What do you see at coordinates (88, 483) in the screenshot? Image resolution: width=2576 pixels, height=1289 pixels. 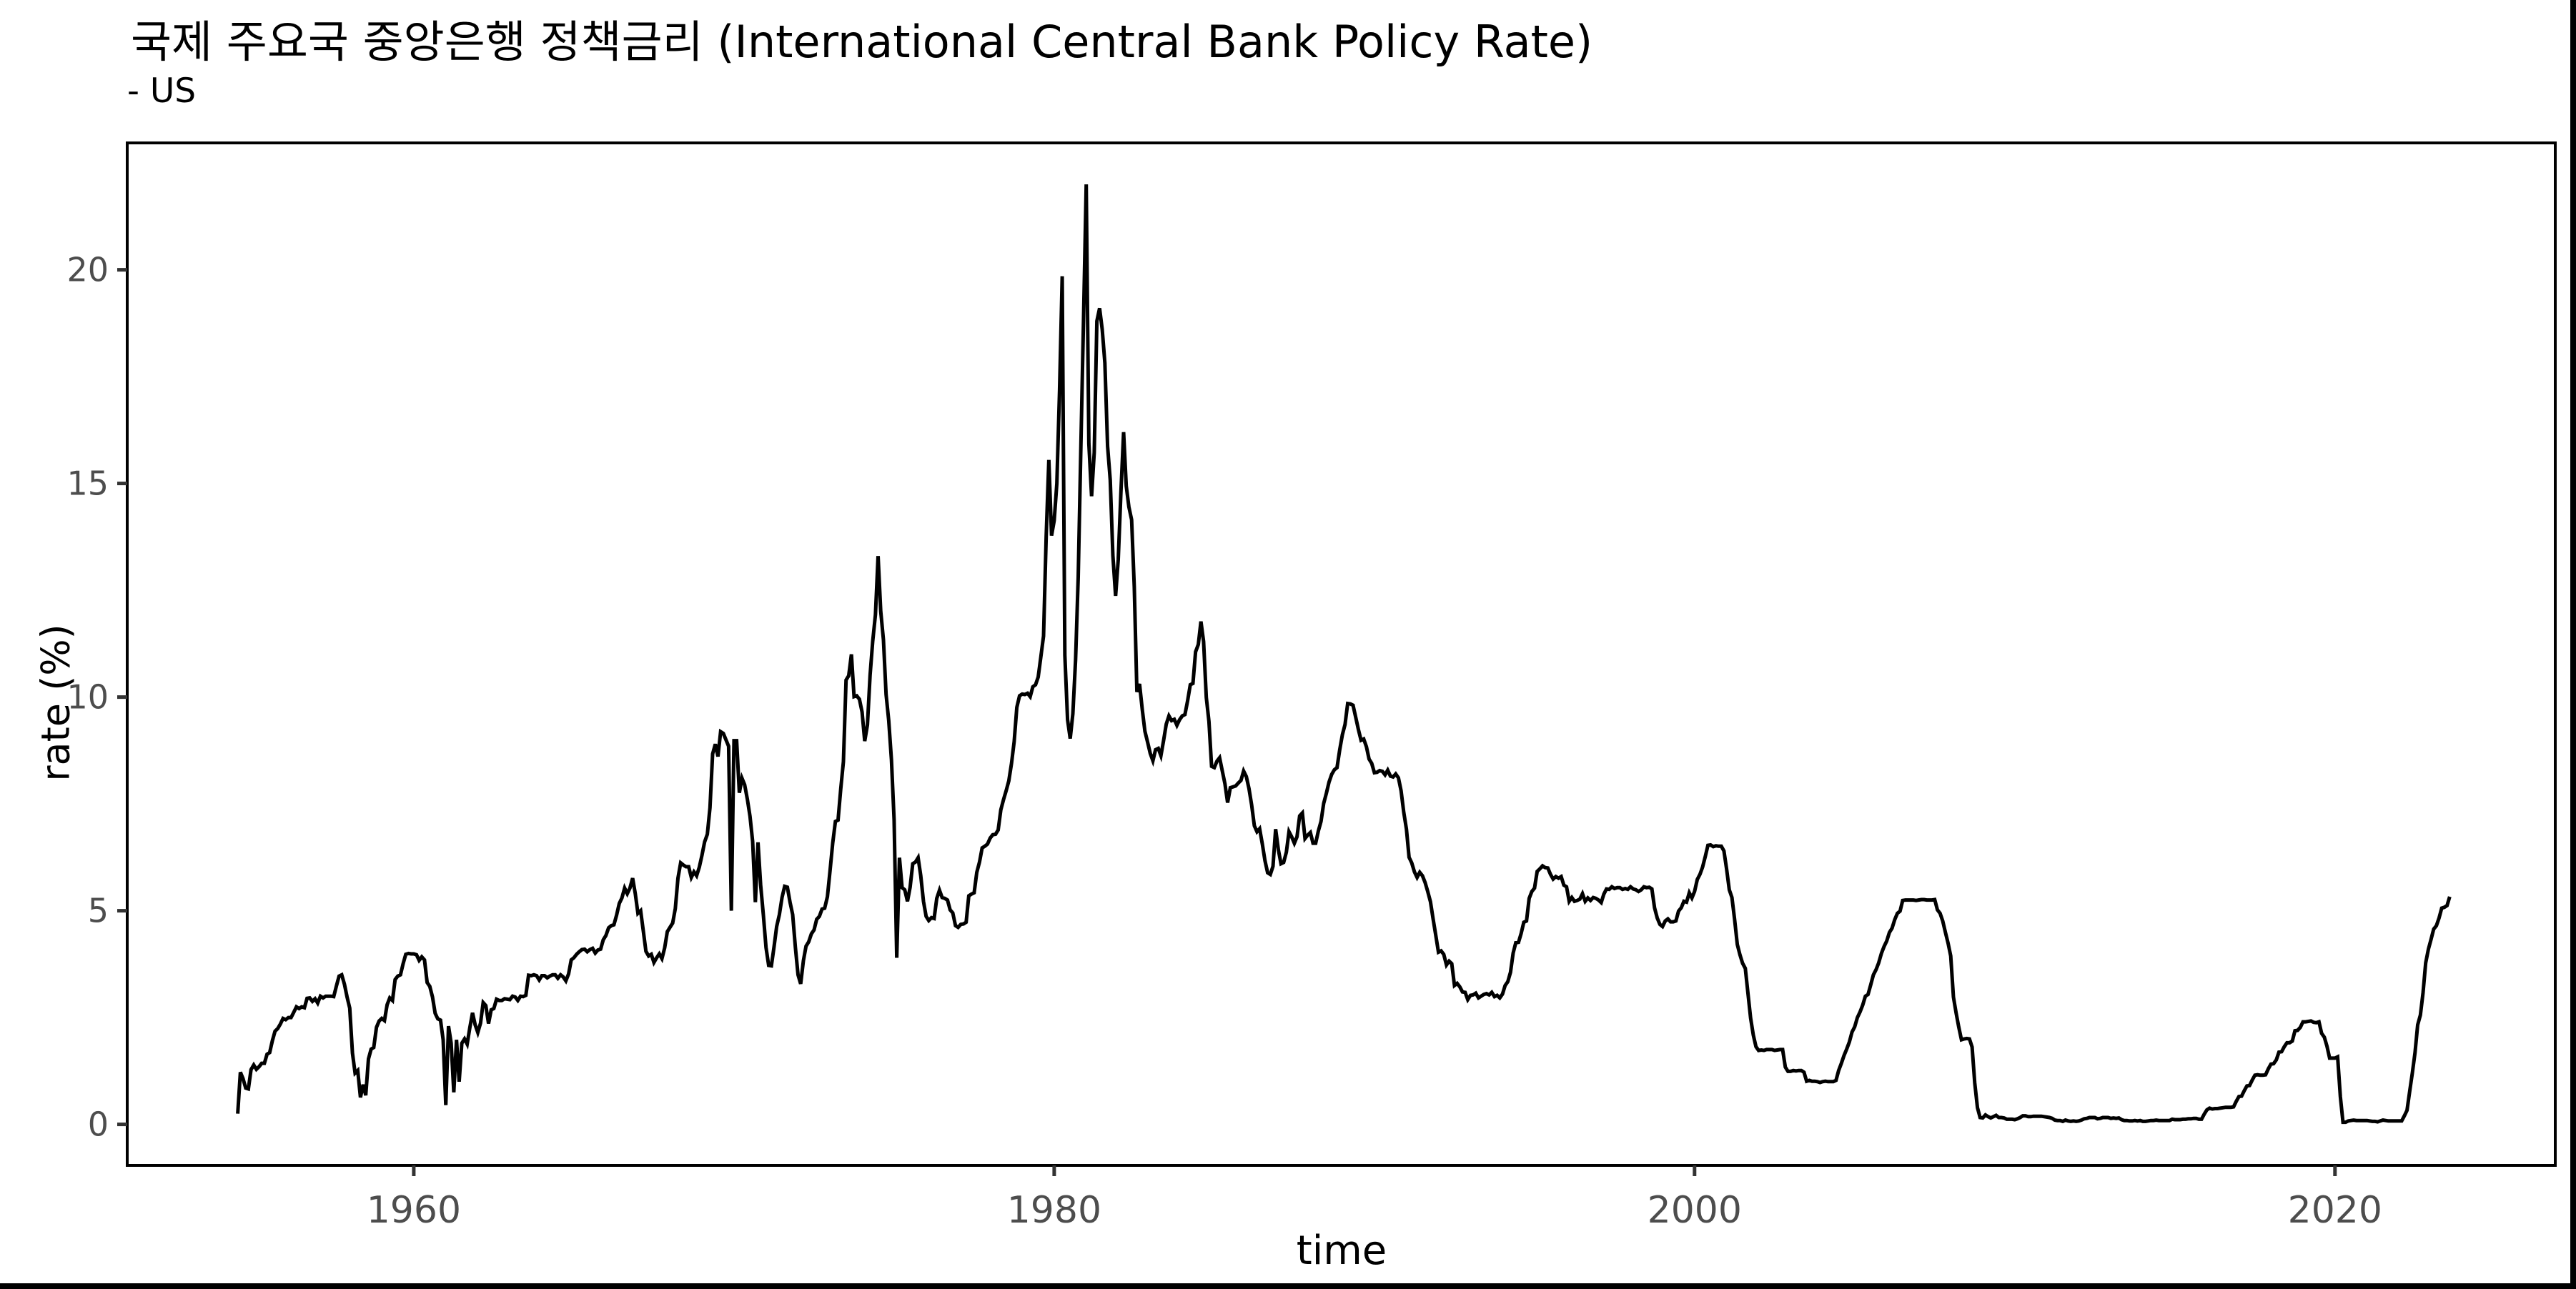 I see `y-axis-tick-label: 15` at bounding box center [88, 483].